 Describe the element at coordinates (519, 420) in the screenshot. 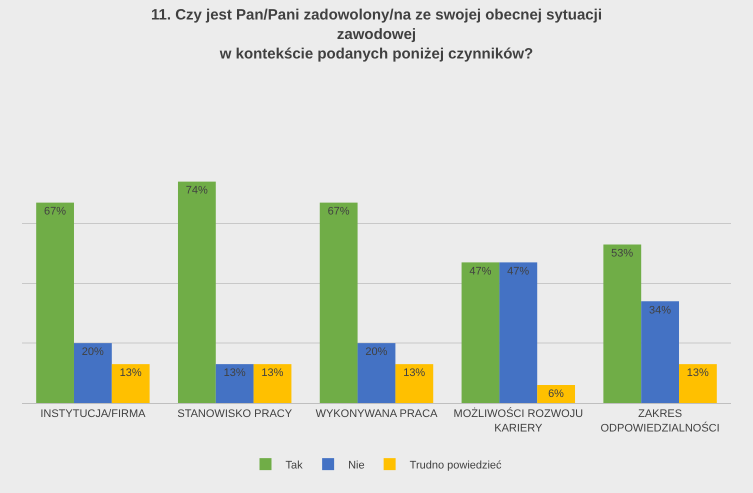

I see `x-tick-label: MOŻLIWOŚCI ROZWOJU KARIERY` at that location.